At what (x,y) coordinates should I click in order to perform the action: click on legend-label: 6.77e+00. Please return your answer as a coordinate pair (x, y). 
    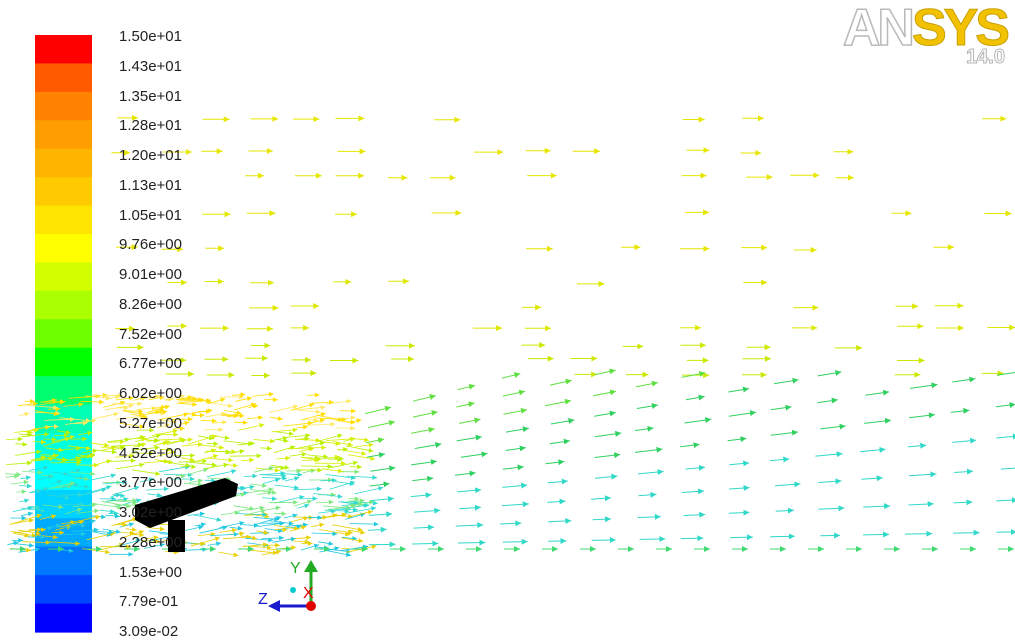
    Looking at the image, I should click on (150, 364).